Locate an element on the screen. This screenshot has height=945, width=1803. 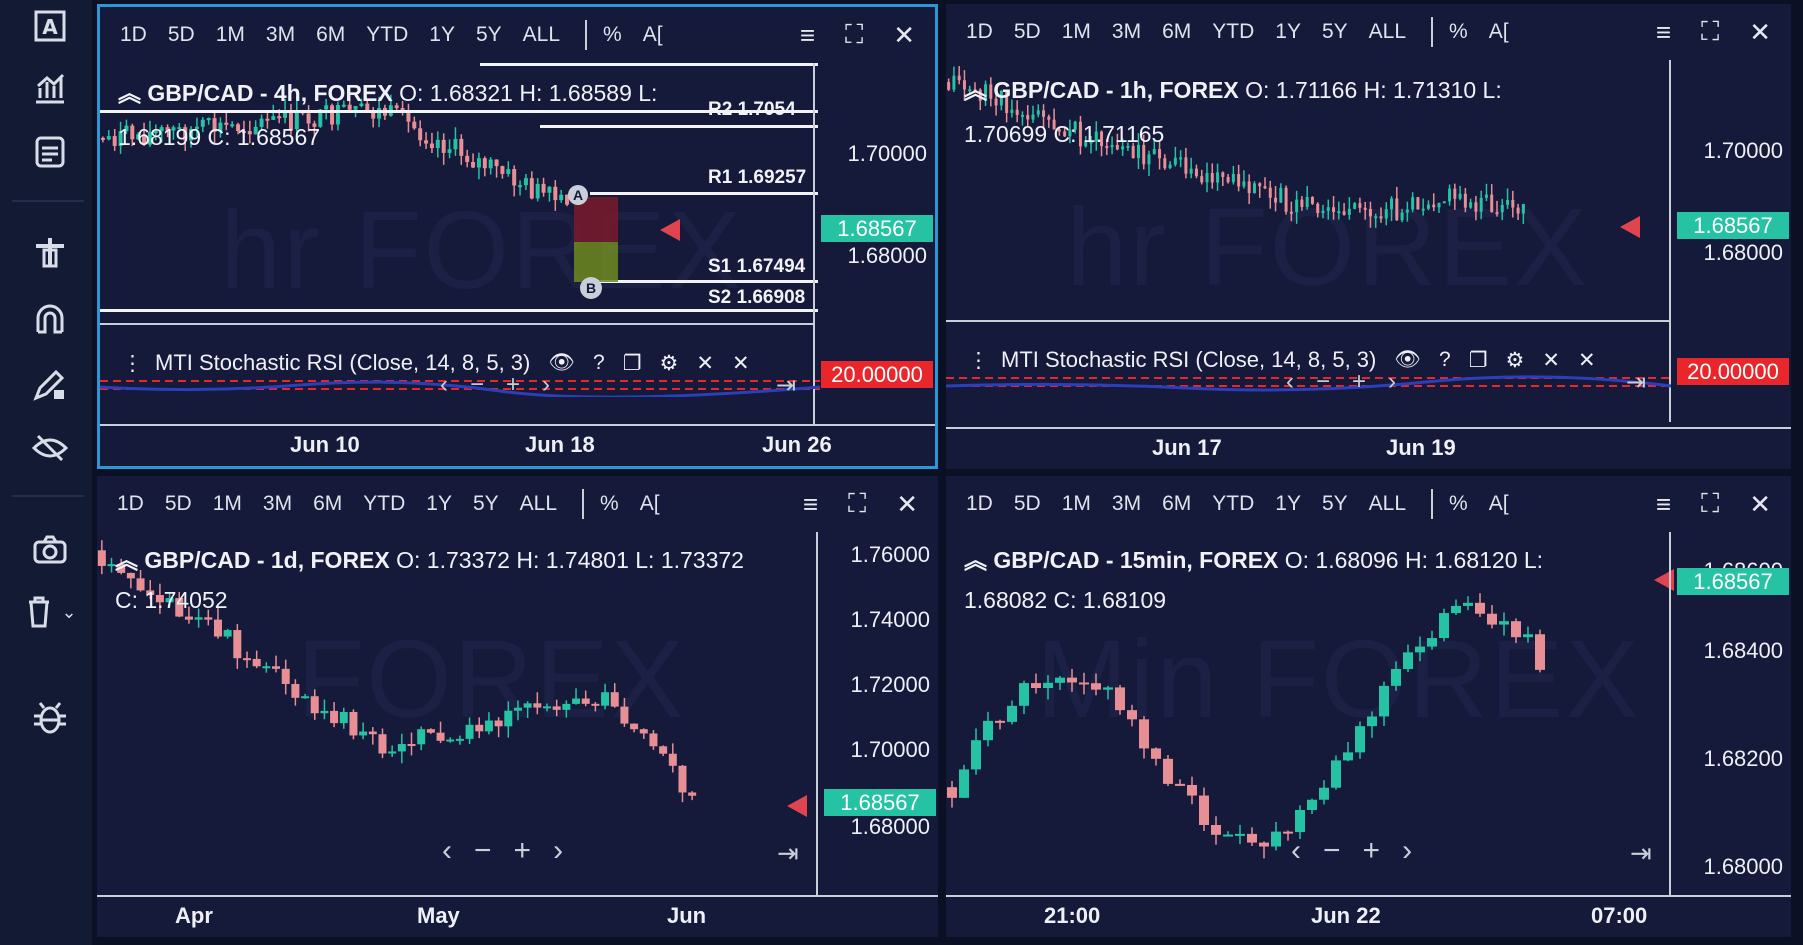
time-axis: Apr May Jun is located at coordinates (517, 916).